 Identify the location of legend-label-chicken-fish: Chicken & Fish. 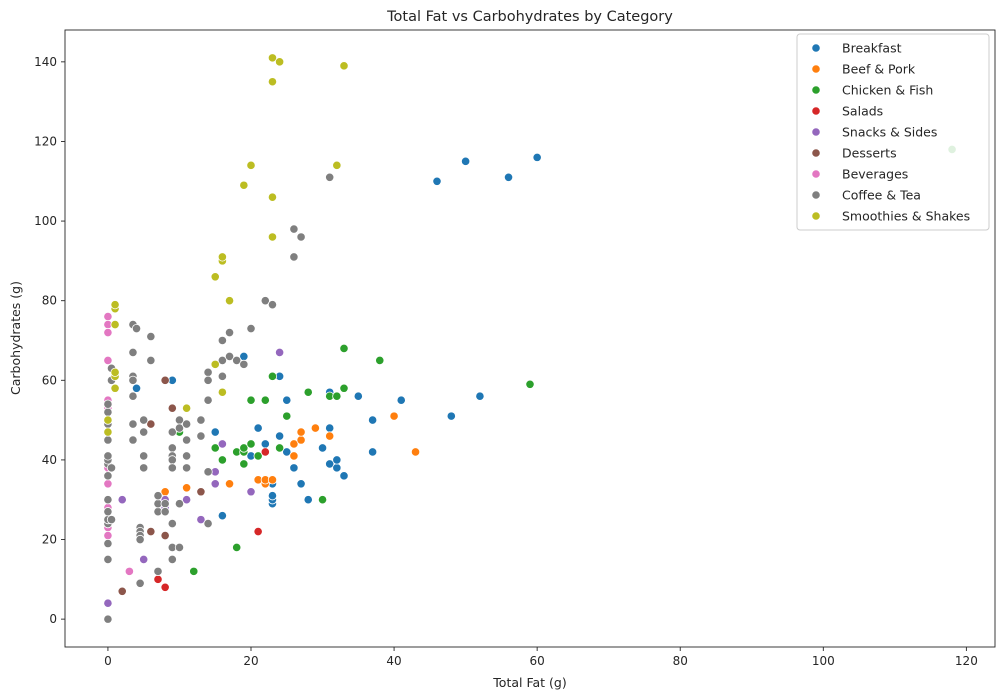
(887, 90).